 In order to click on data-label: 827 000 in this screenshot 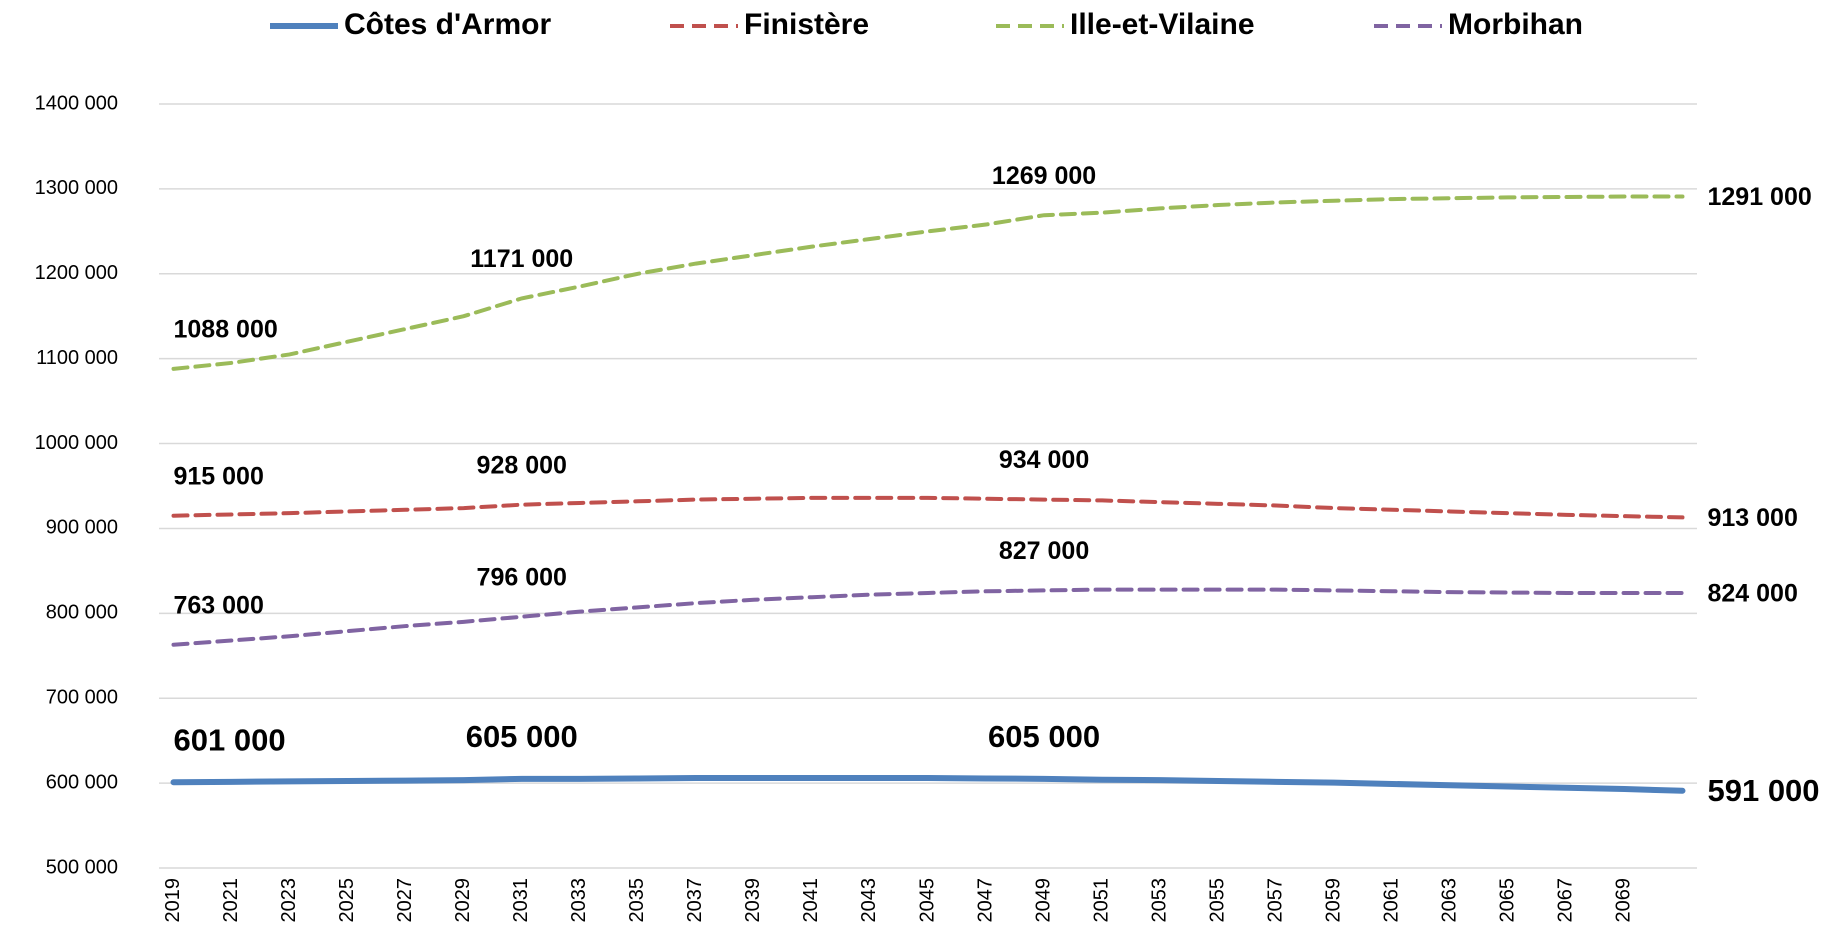, I will do `click(1044, 551)`.